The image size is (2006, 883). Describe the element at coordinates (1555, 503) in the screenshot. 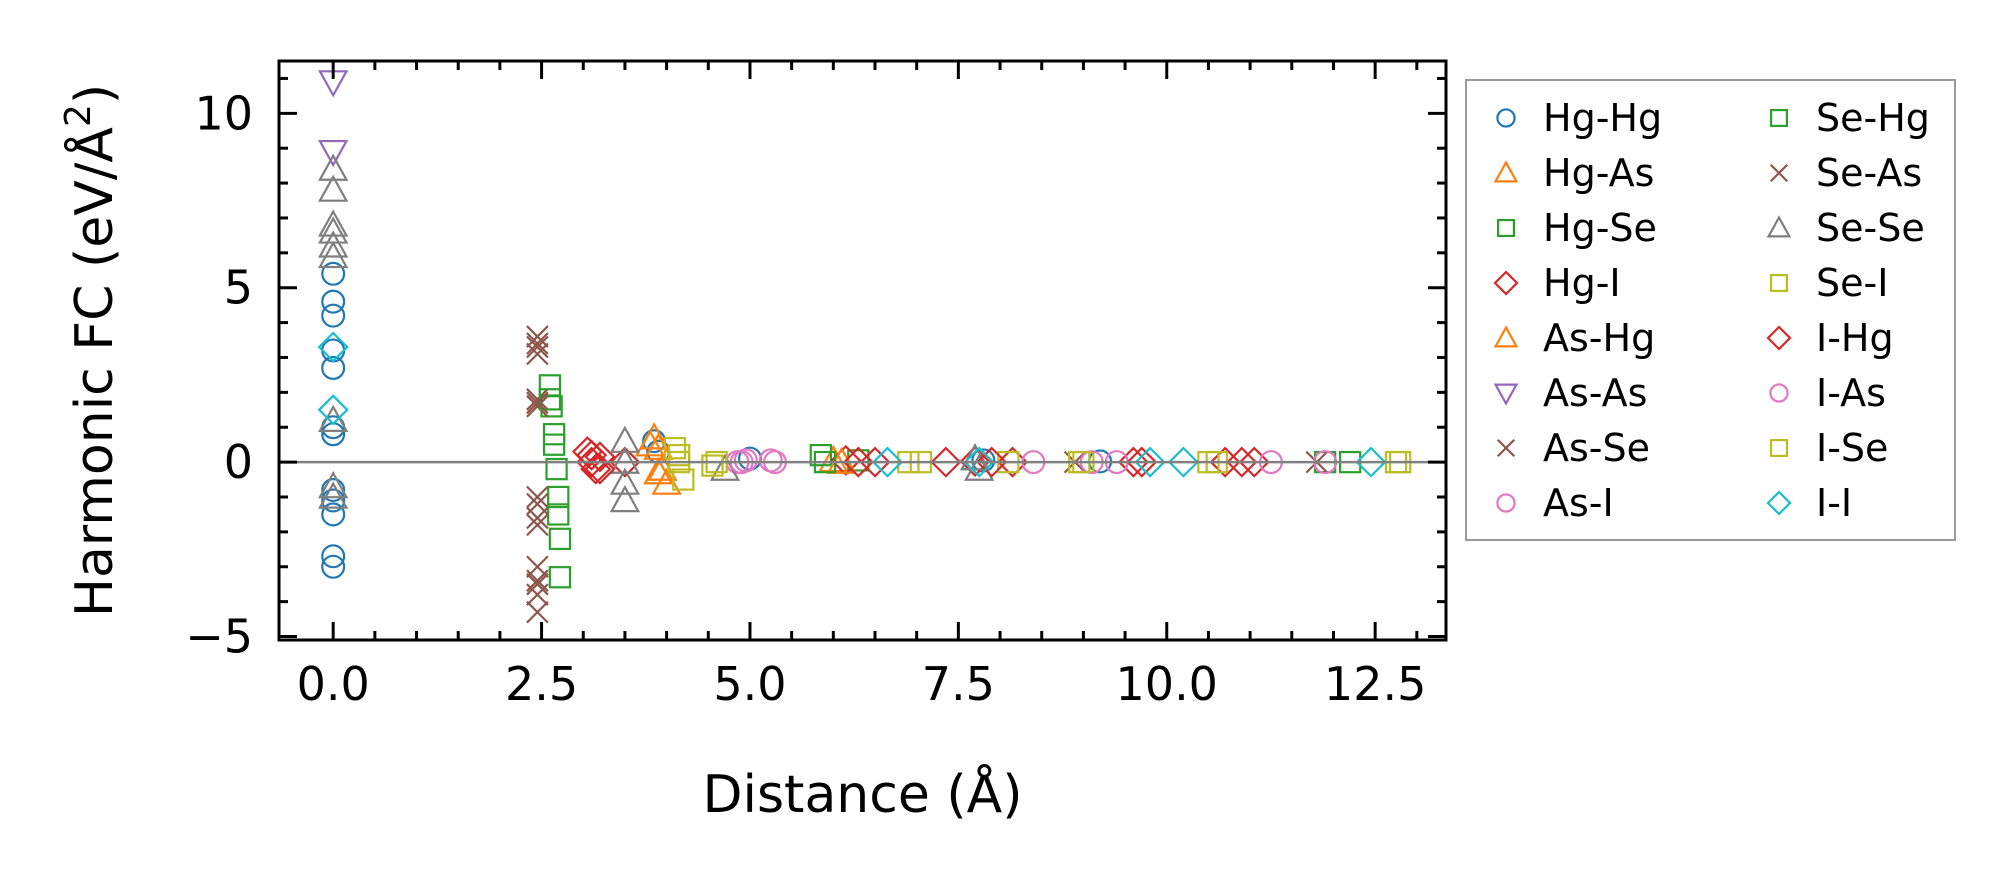

I see `legend-item: As-I` at that location.